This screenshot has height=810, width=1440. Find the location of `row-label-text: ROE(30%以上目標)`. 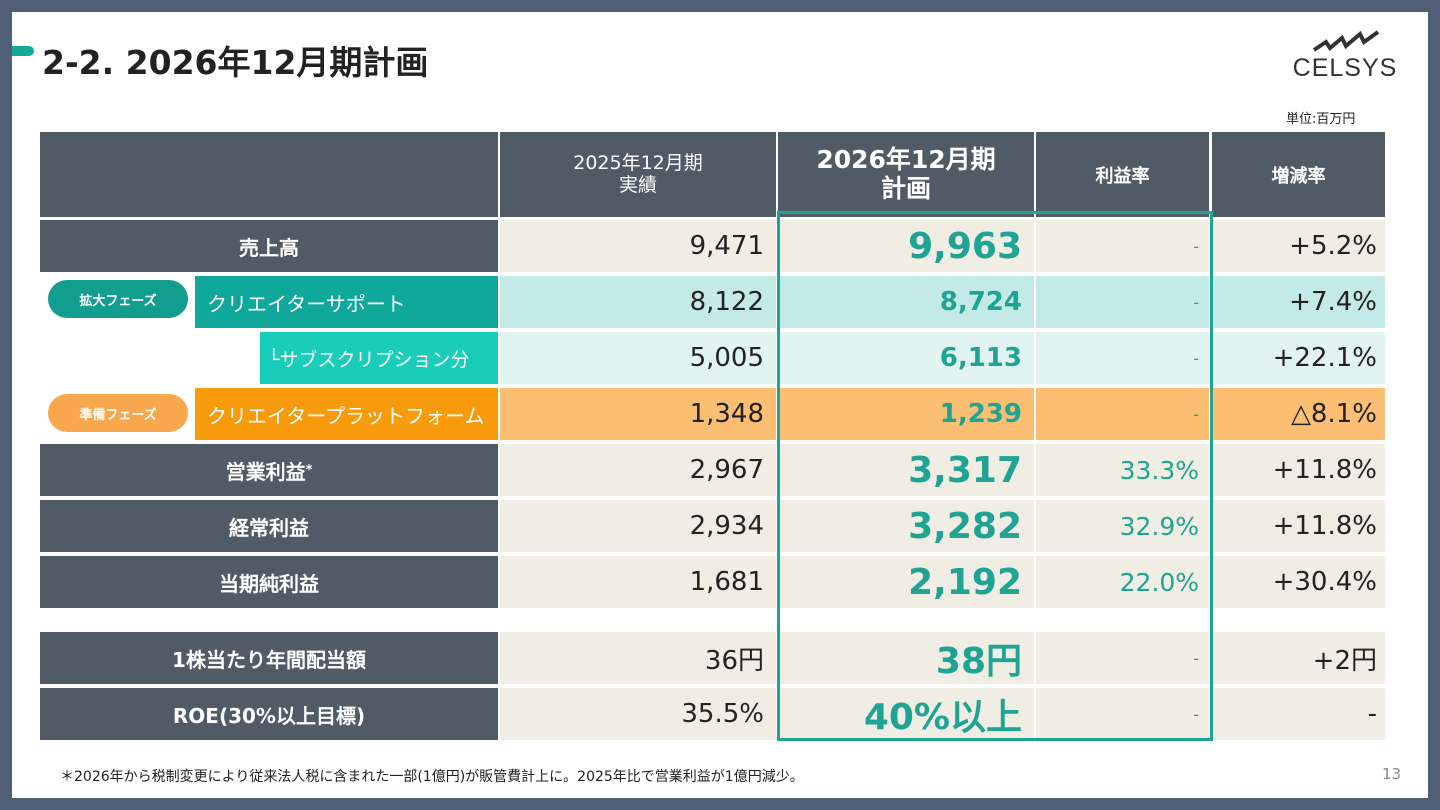

row-label-text: ROE(30%以上目標) is located at coordinates (269, 715).